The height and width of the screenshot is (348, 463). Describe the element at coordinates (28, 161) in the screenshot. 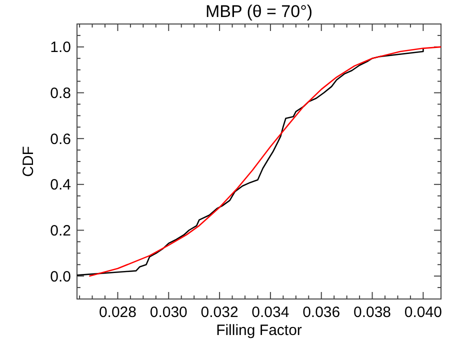

I see `y-axis-title: CDF` at that location.